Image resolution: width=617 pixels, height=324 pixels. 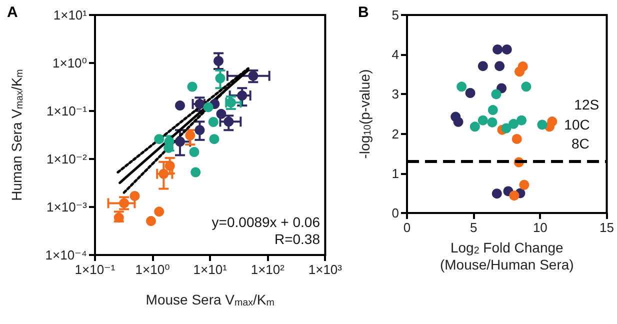 I want to click on y-tick-label: 1, so click(x=395, y=173).